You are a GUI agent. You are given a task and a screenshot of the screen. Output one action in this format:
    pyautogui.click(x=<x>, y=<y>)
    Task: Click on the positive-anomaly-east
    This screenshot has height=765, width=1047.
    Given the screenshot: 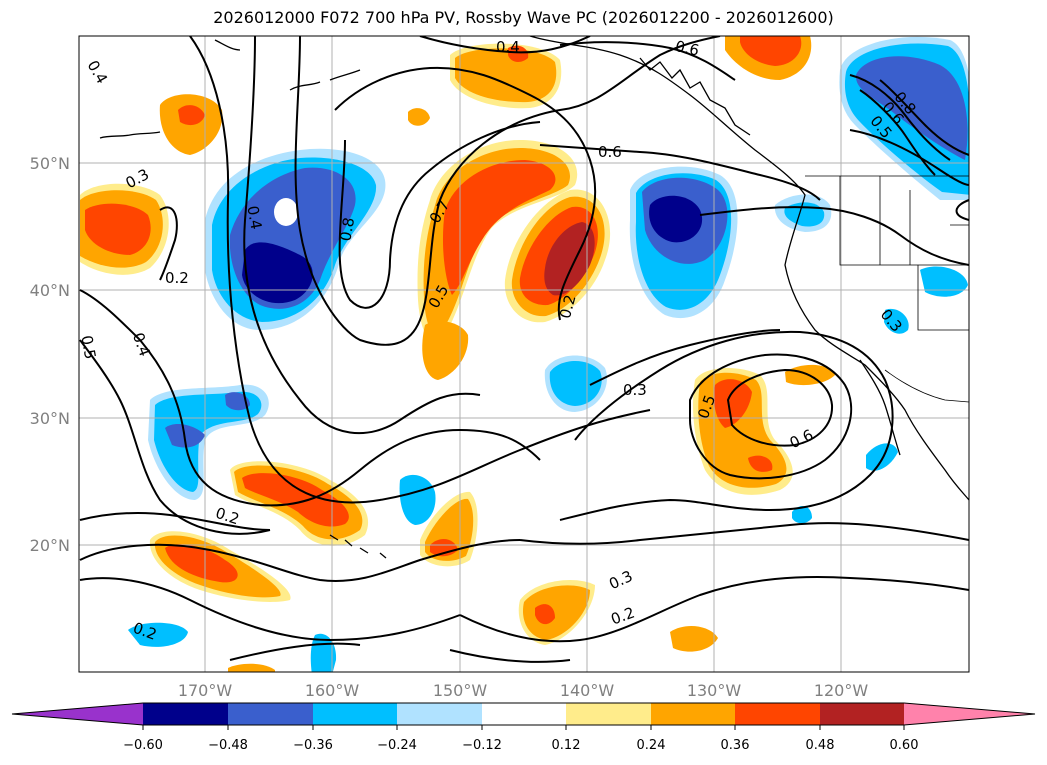 What is the action you would take?
    pyautogui.click(x=557, y=256)
    